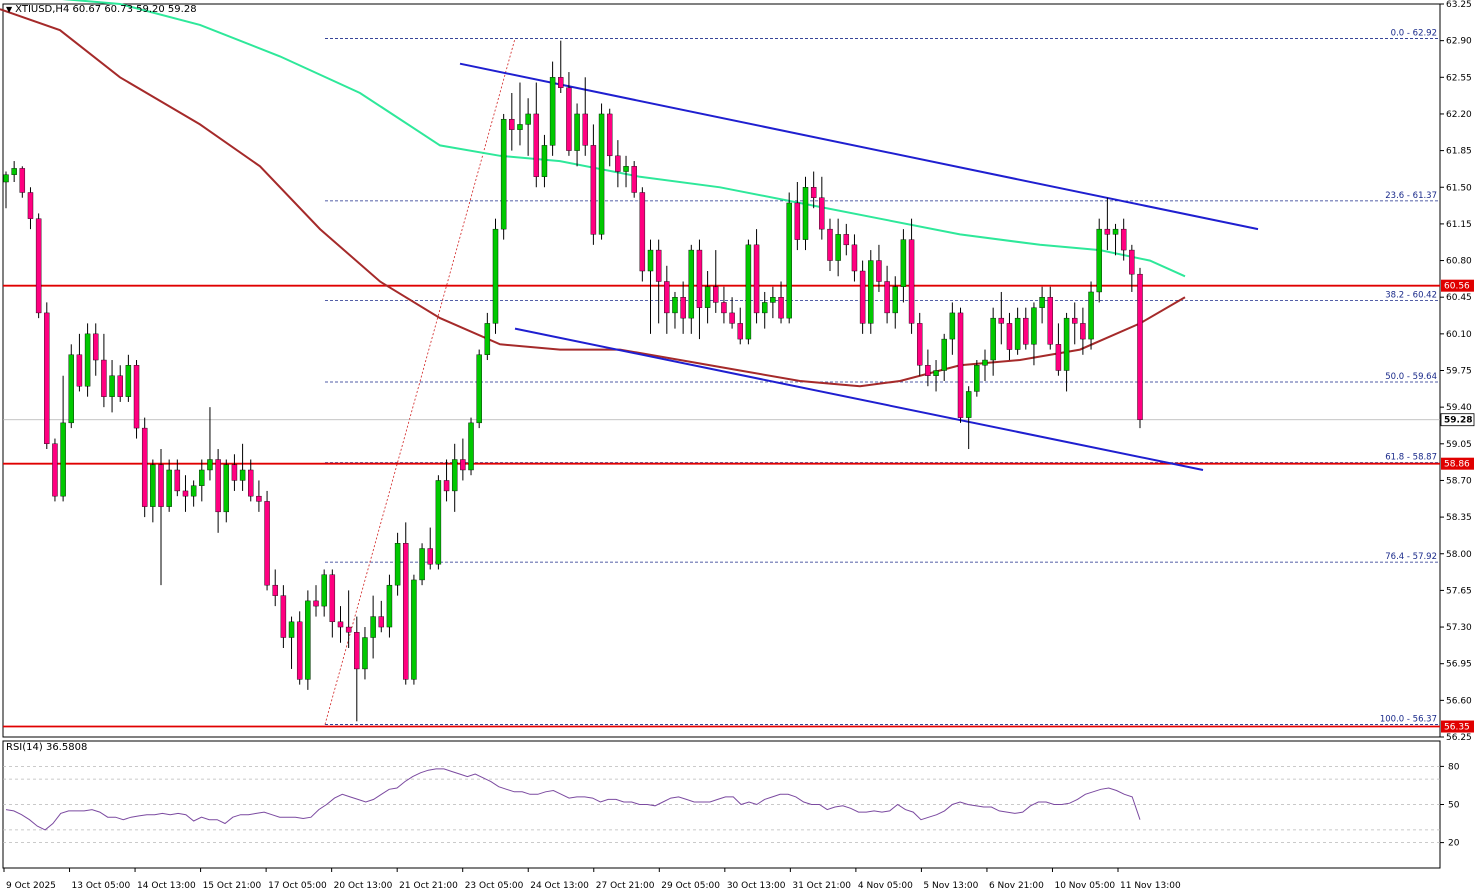 The width and height of the screenshot is (1479, 896). Describe the element at coordinates (1459, 188) in the screenshot. I see `price-tick-label: 61.50` at that location.